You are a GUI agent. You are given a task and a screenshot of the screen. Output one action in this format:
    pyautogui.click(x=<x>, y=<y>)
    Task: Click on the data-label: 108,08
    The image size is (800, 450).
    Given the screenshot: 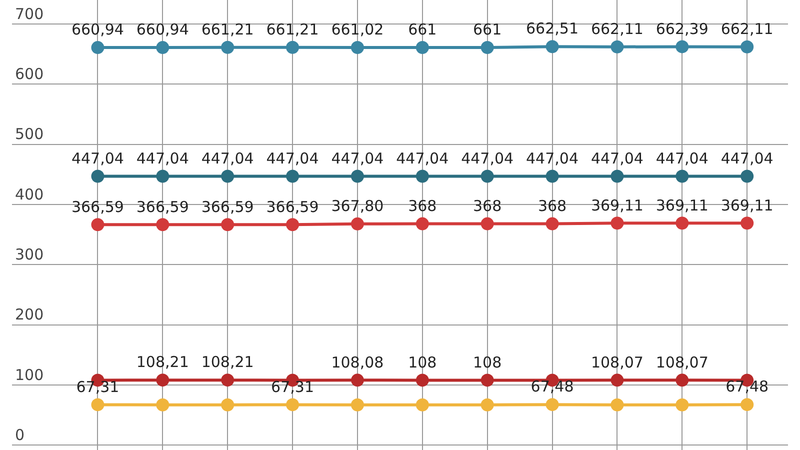 What is the action you would take?
    pyautogui.click(x=357, y=362)
    